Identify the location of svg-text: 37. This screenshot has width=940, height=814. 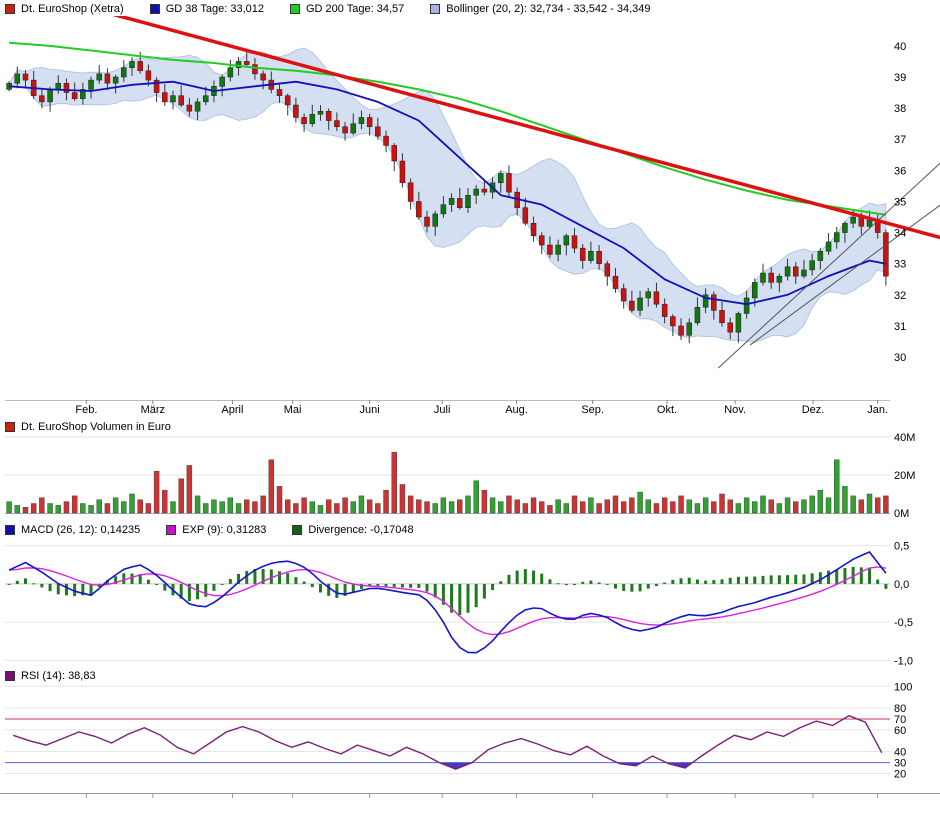
(900, 140).